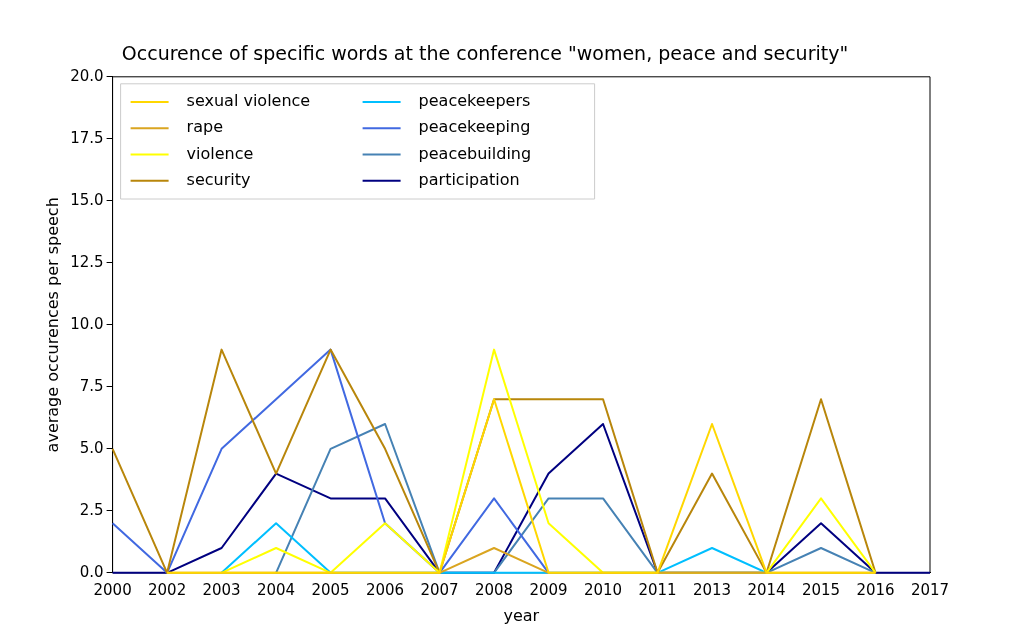  What do you see at coordinates (87, 137) in the screenshot?
I see `y-tick-label: 17.5` at bounding box center [87, 137].